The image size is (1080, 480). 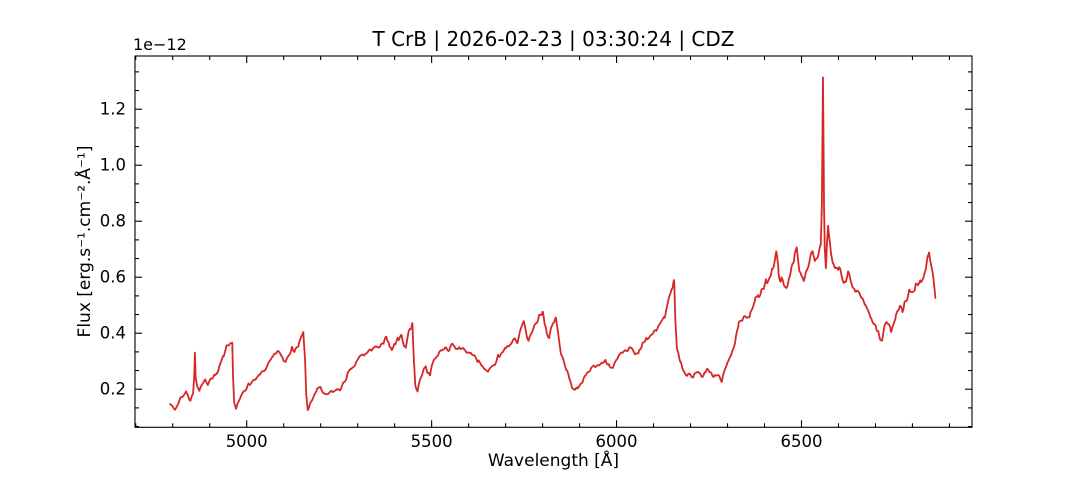 What do you see at coordinates (113, 389) in the screenshot?
I see `y-tick-label: 0.2` at bounding box center [113, 389].